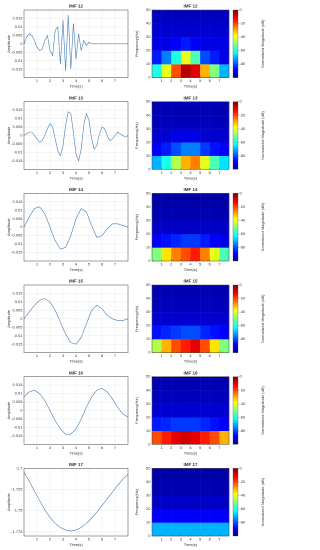 The width and height of the screenshot is (320, 550). Describe the element at coordinates (76, 544) in the screenshot. I see `x-axis-label: Time(s)` at that location.